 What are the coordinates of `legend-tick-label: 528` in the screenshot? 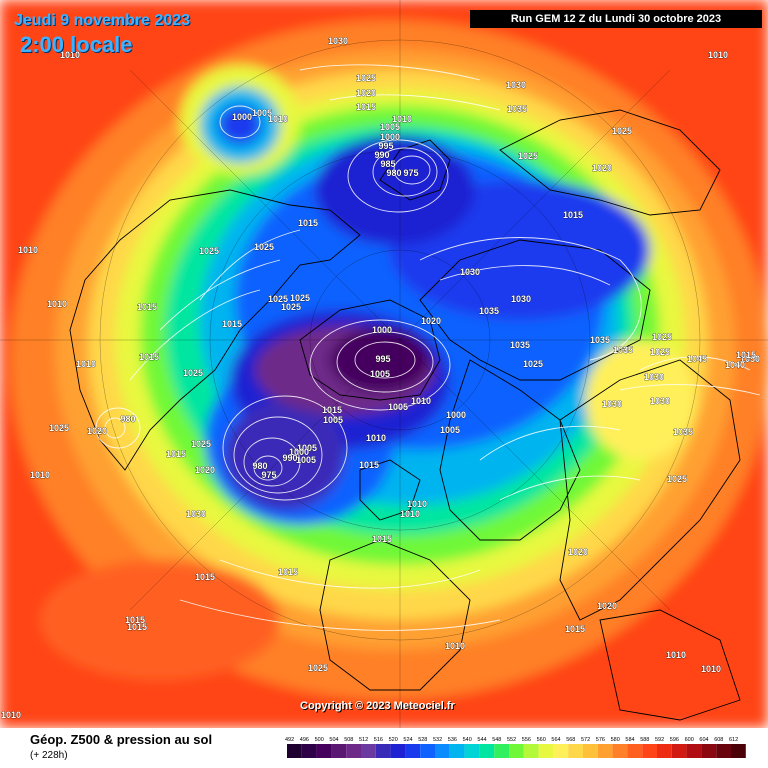 It's located at (422, 740).